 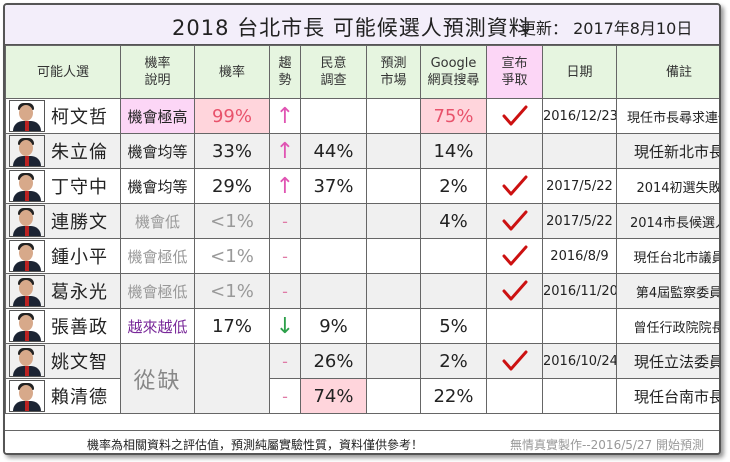 I want to click on rate-cell, so click(x=232, y=378).